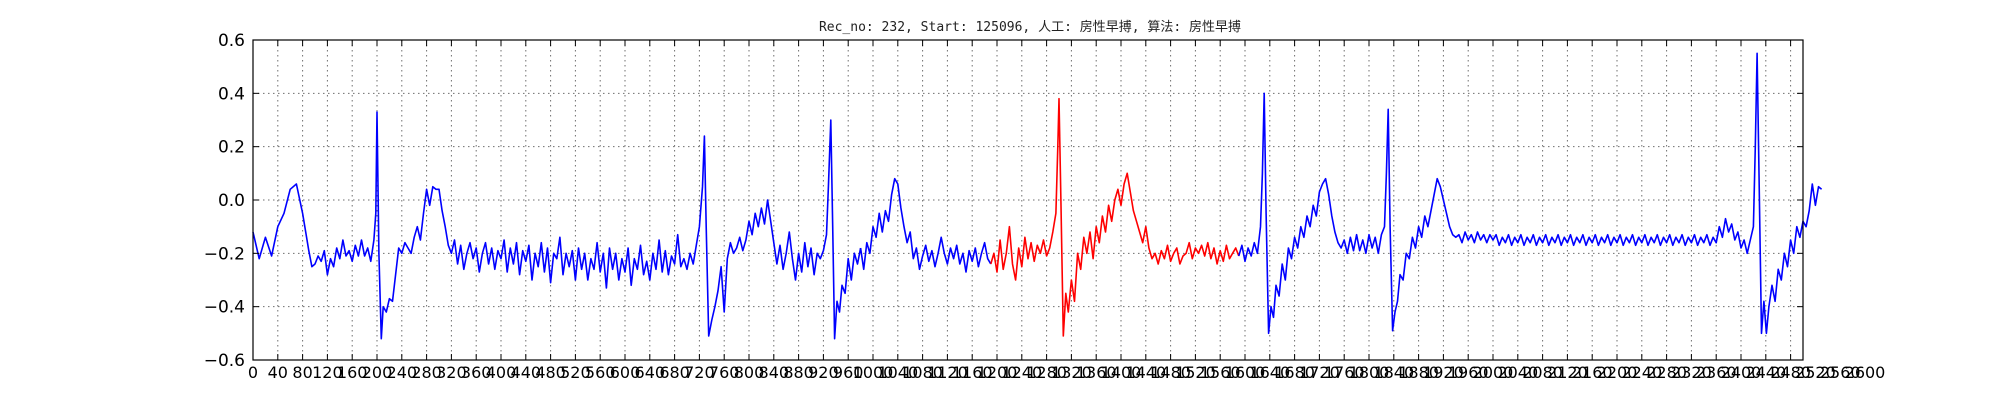 The height and width of the screenshot is (400, 2000). Describe the element at coordinates (1418, 372) in the screenshot. I see `x-tick-label-47: 1880` at that location.